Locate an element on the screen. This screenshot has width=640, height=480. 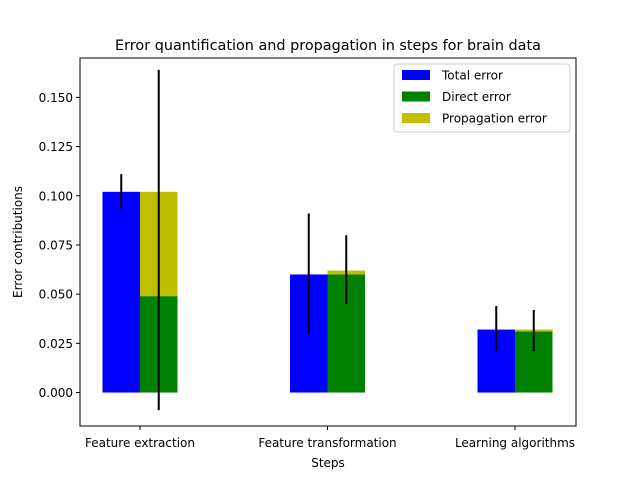
x-tick-label: Feature extraction is located at coordinates (140, 443).